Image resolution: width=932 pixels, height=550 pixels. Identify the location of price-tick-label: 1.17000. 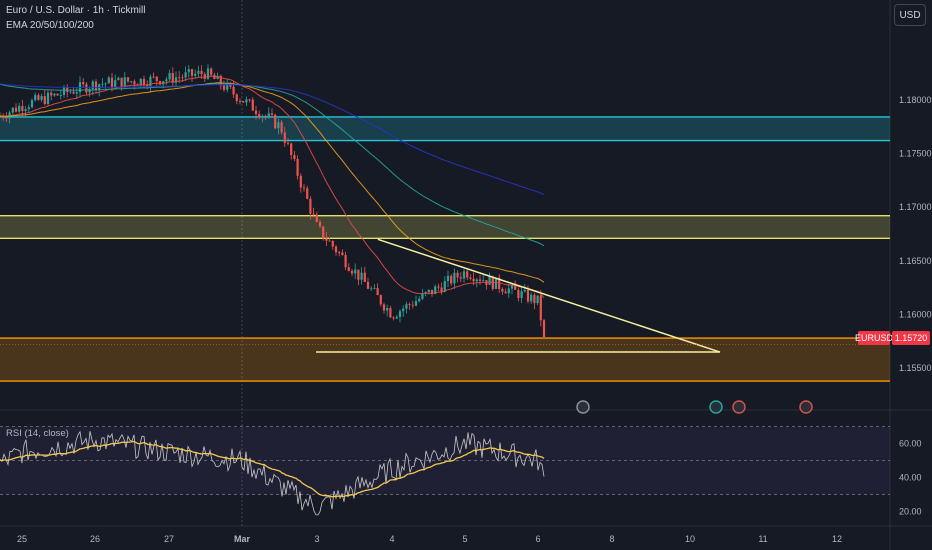
(915, 207).